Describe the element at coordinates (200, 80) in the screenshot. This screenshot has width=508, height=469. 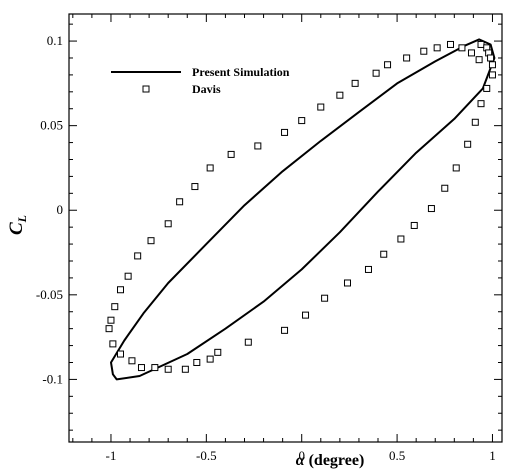
I see `legend: Present Simulation Davis` at that location.